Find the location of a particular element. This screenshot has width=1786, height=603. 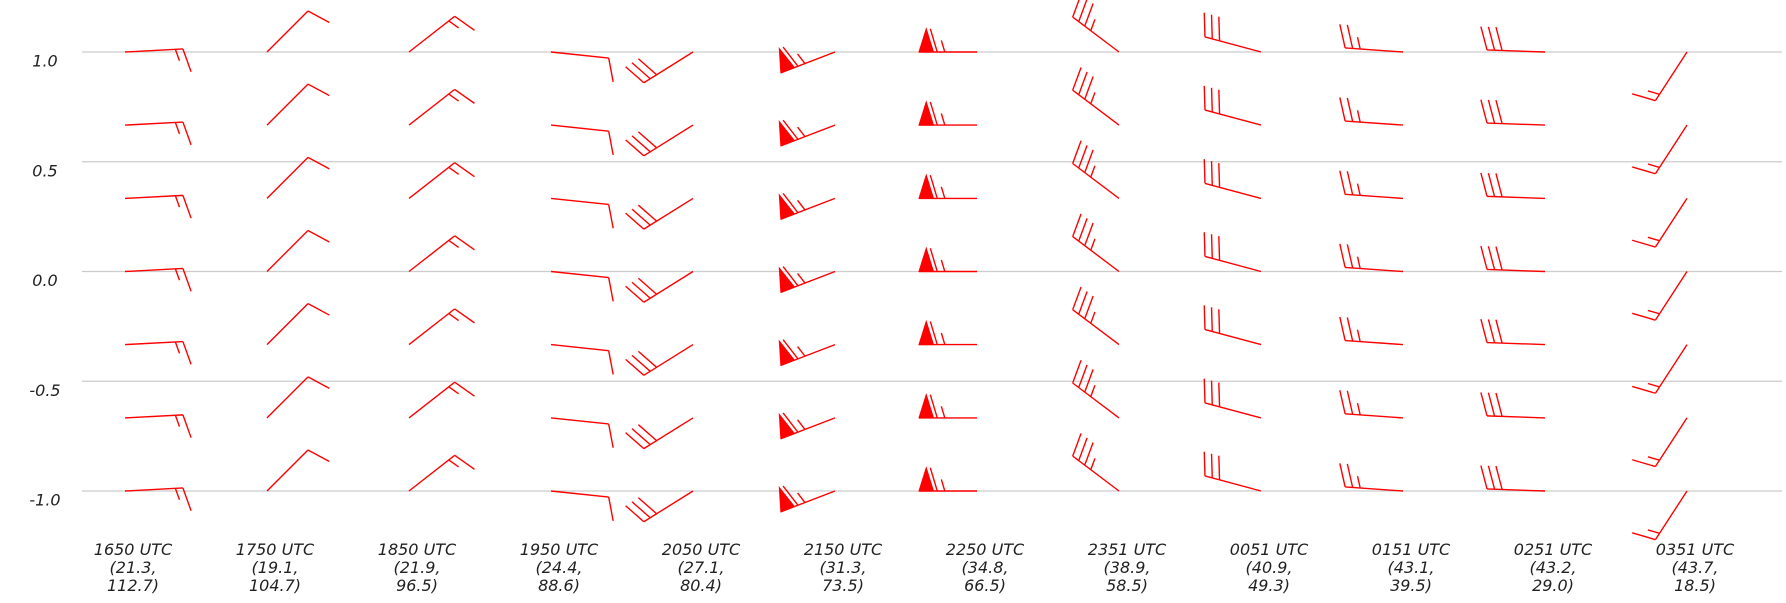

x-tick-line: (21.3, is located at coordinates (133, 567).